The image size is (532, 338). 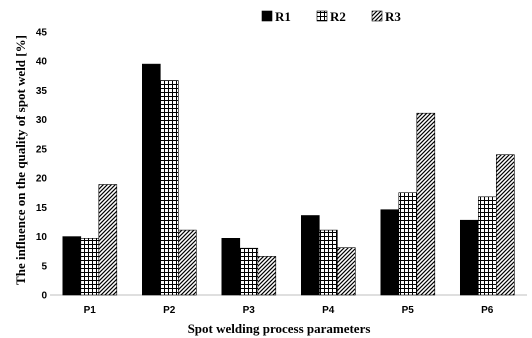 I want to click on y-tick-label: 40, so click(x=42, y=62).